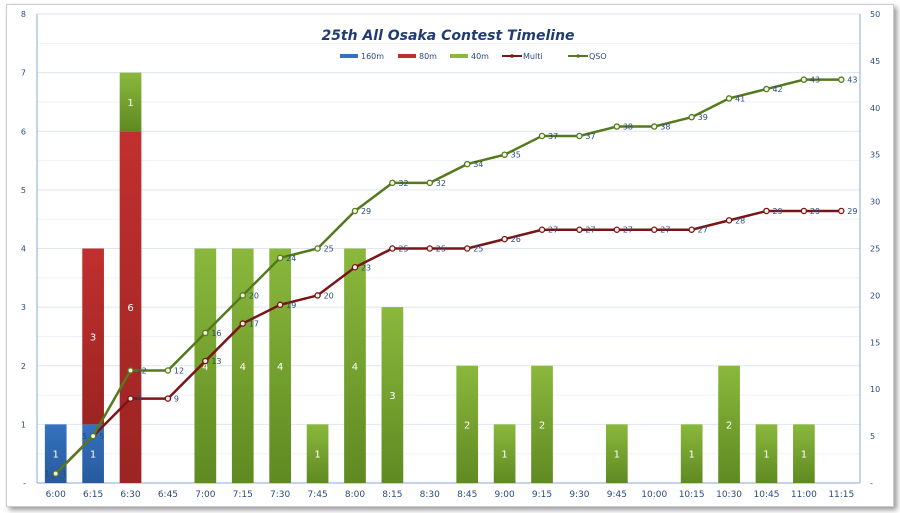  Describe the element at coordinates (875, 342) in the screenshot. I see `y-right-tick-label: 15` at that location.